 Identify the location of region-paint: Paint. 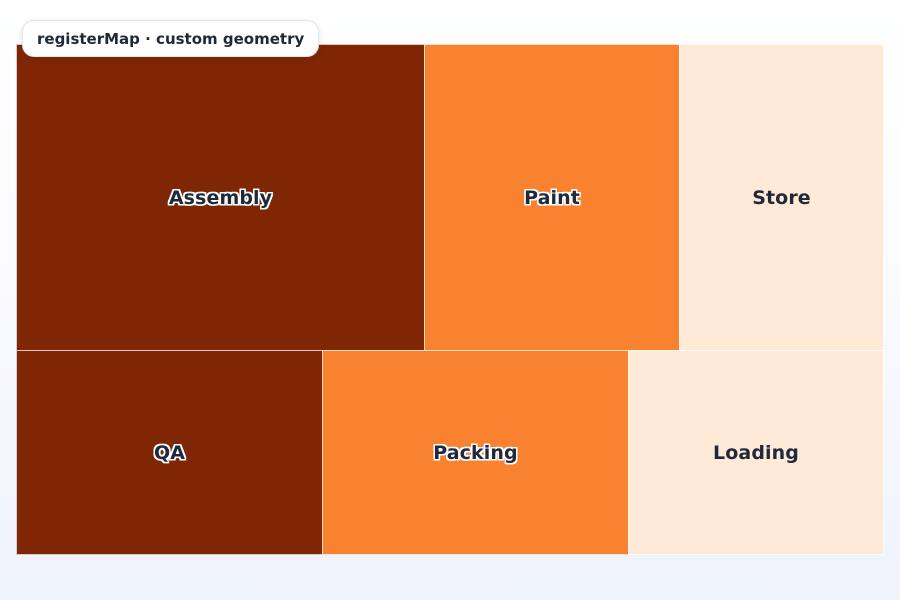
(552, 197).